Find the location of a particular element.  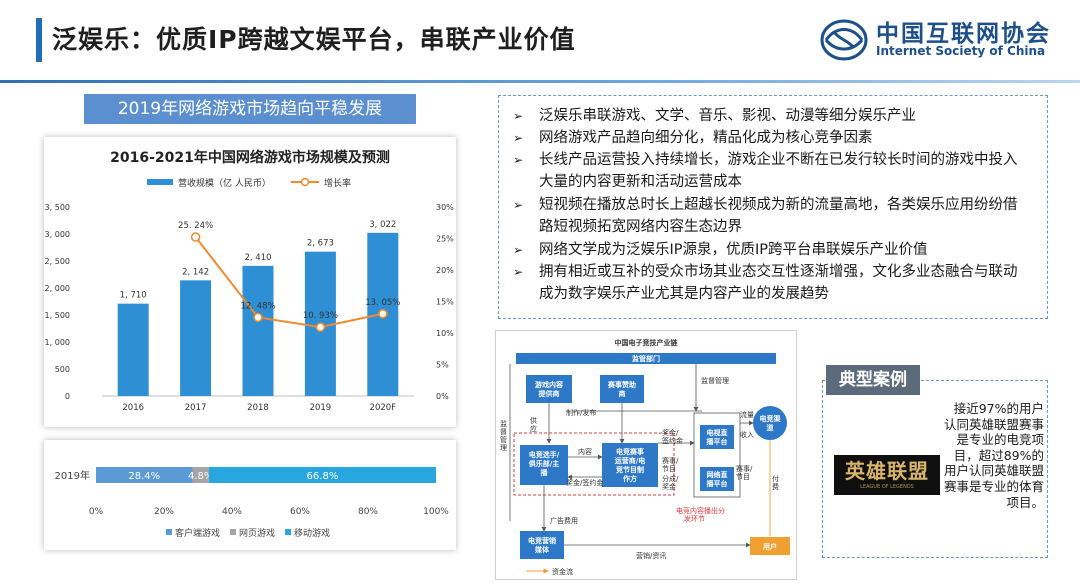

growth-value-label: 10. 93% is located at coordinates (320, 316).